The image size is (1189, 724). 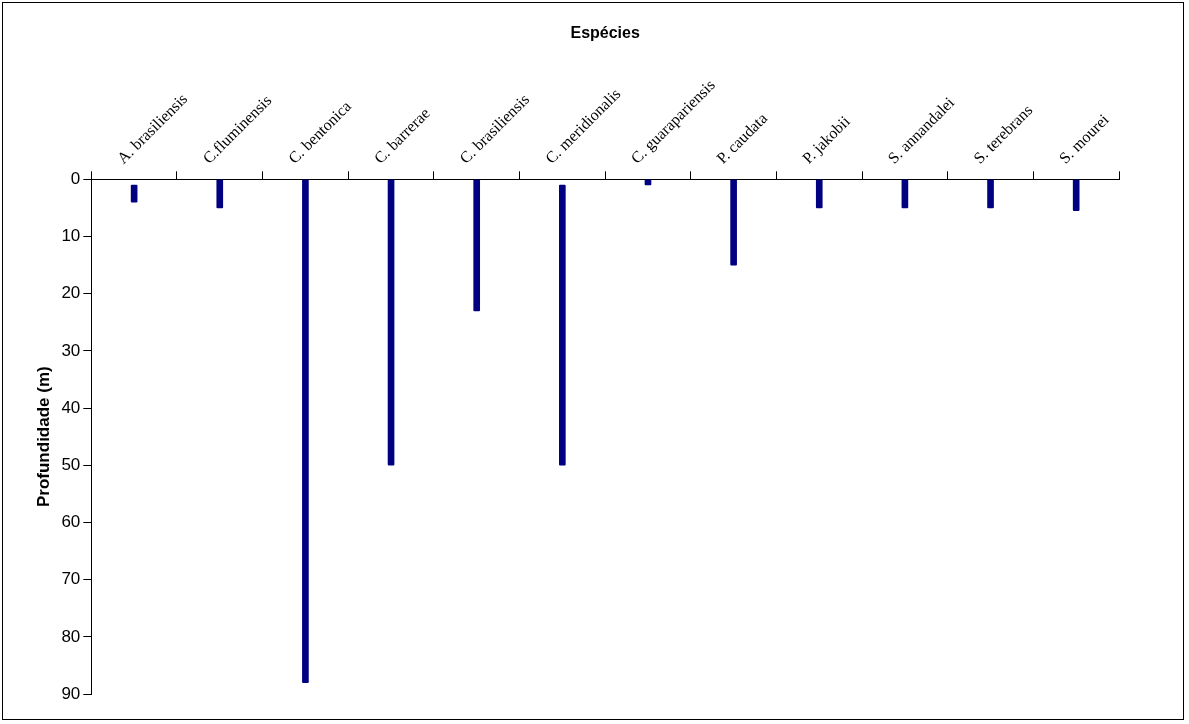 I want to click on y-tick-label: 40, so click(x=71, y=407).